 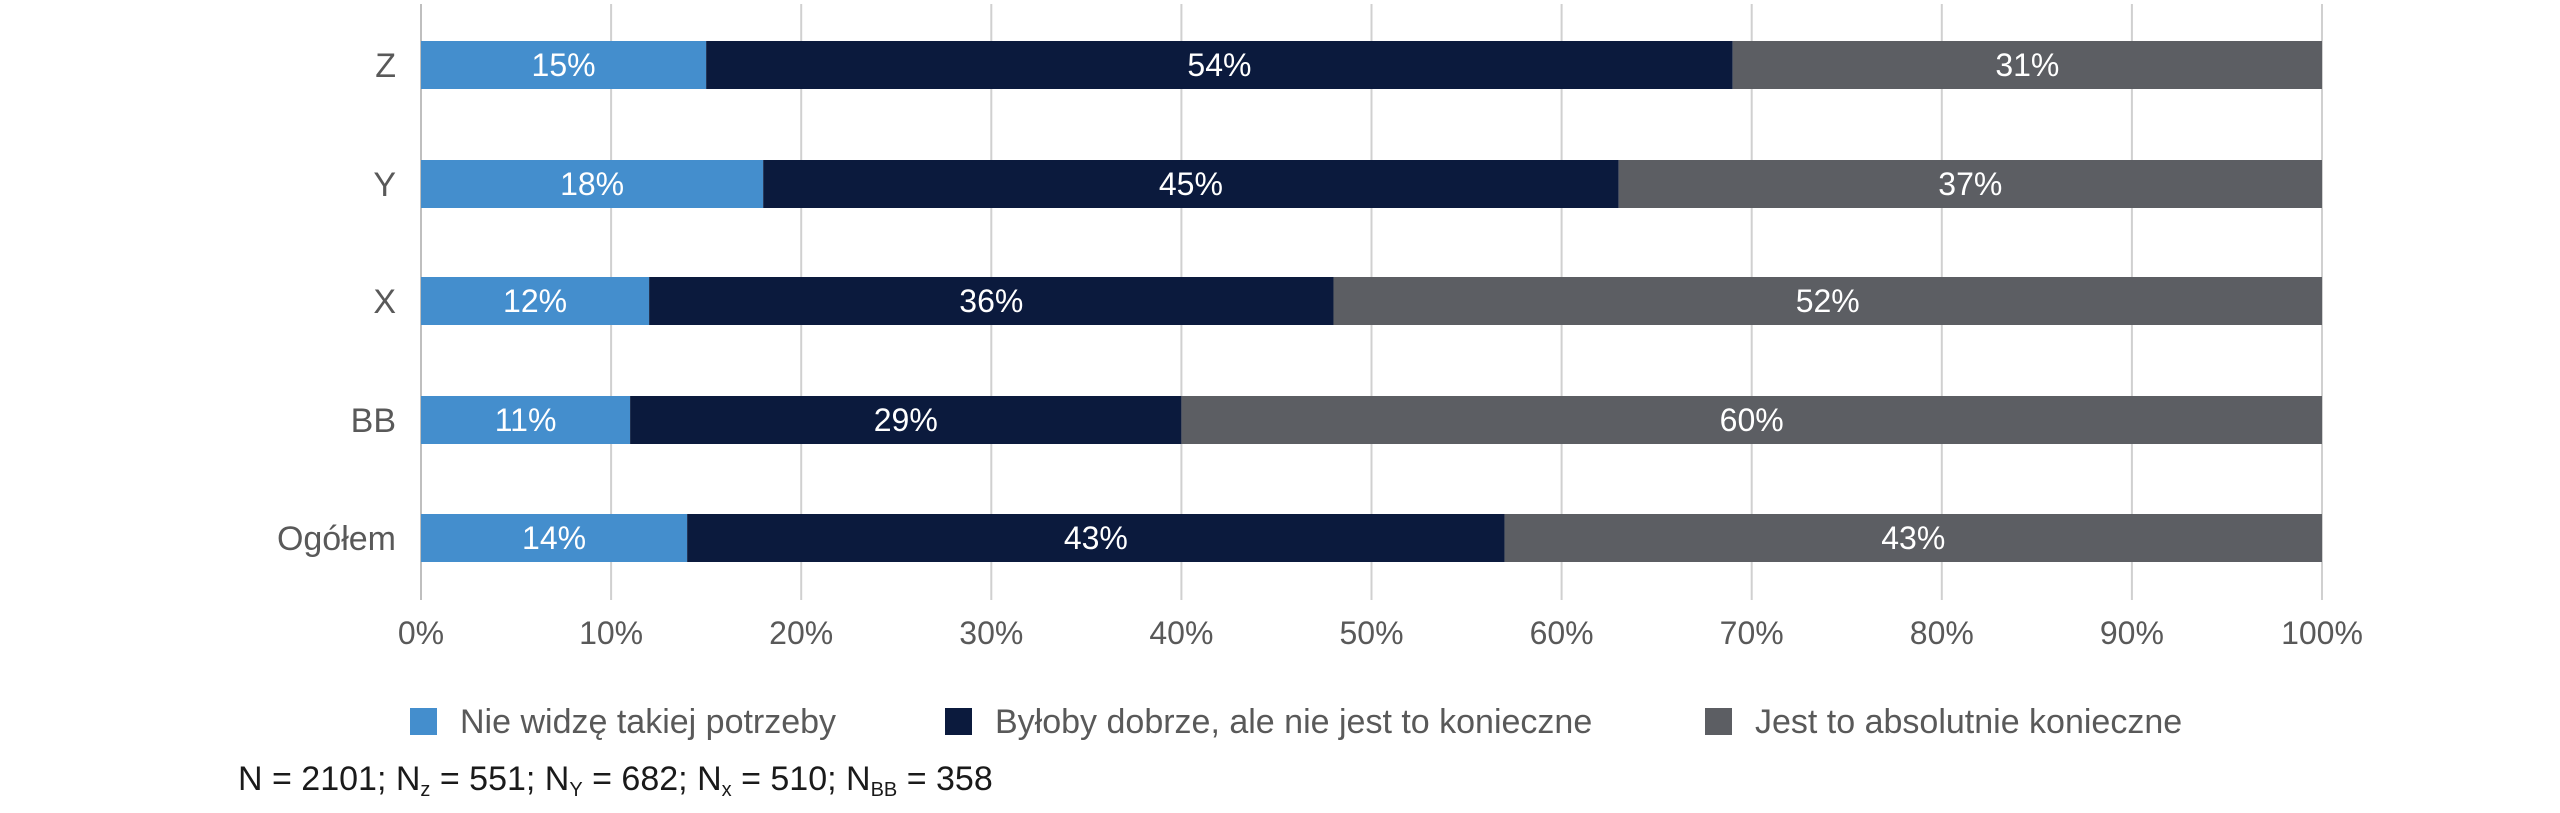 What do you see at coordinates (1371, 633) in the screenshot?
I see `x-tick-label: 50%` at bounding box center [1371, 633].